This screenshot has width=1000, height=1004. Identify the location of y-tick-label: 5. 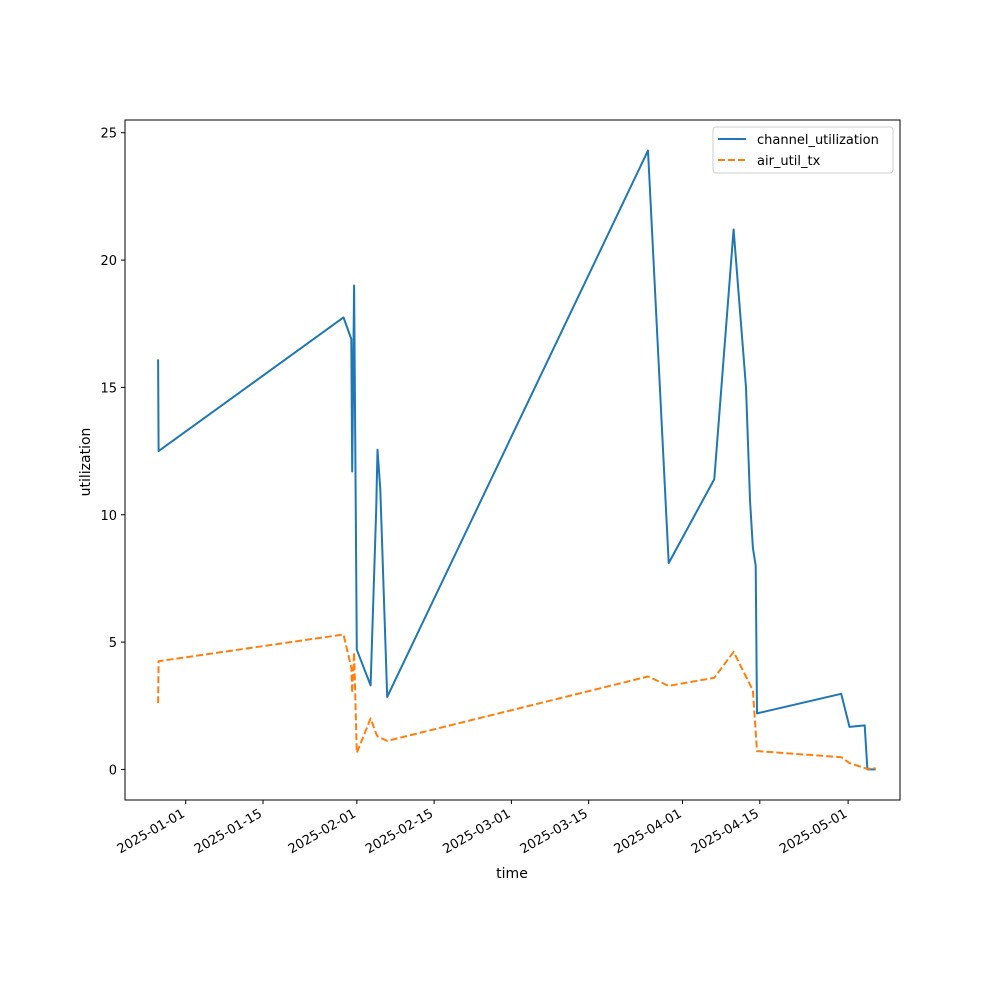
(113, 643).